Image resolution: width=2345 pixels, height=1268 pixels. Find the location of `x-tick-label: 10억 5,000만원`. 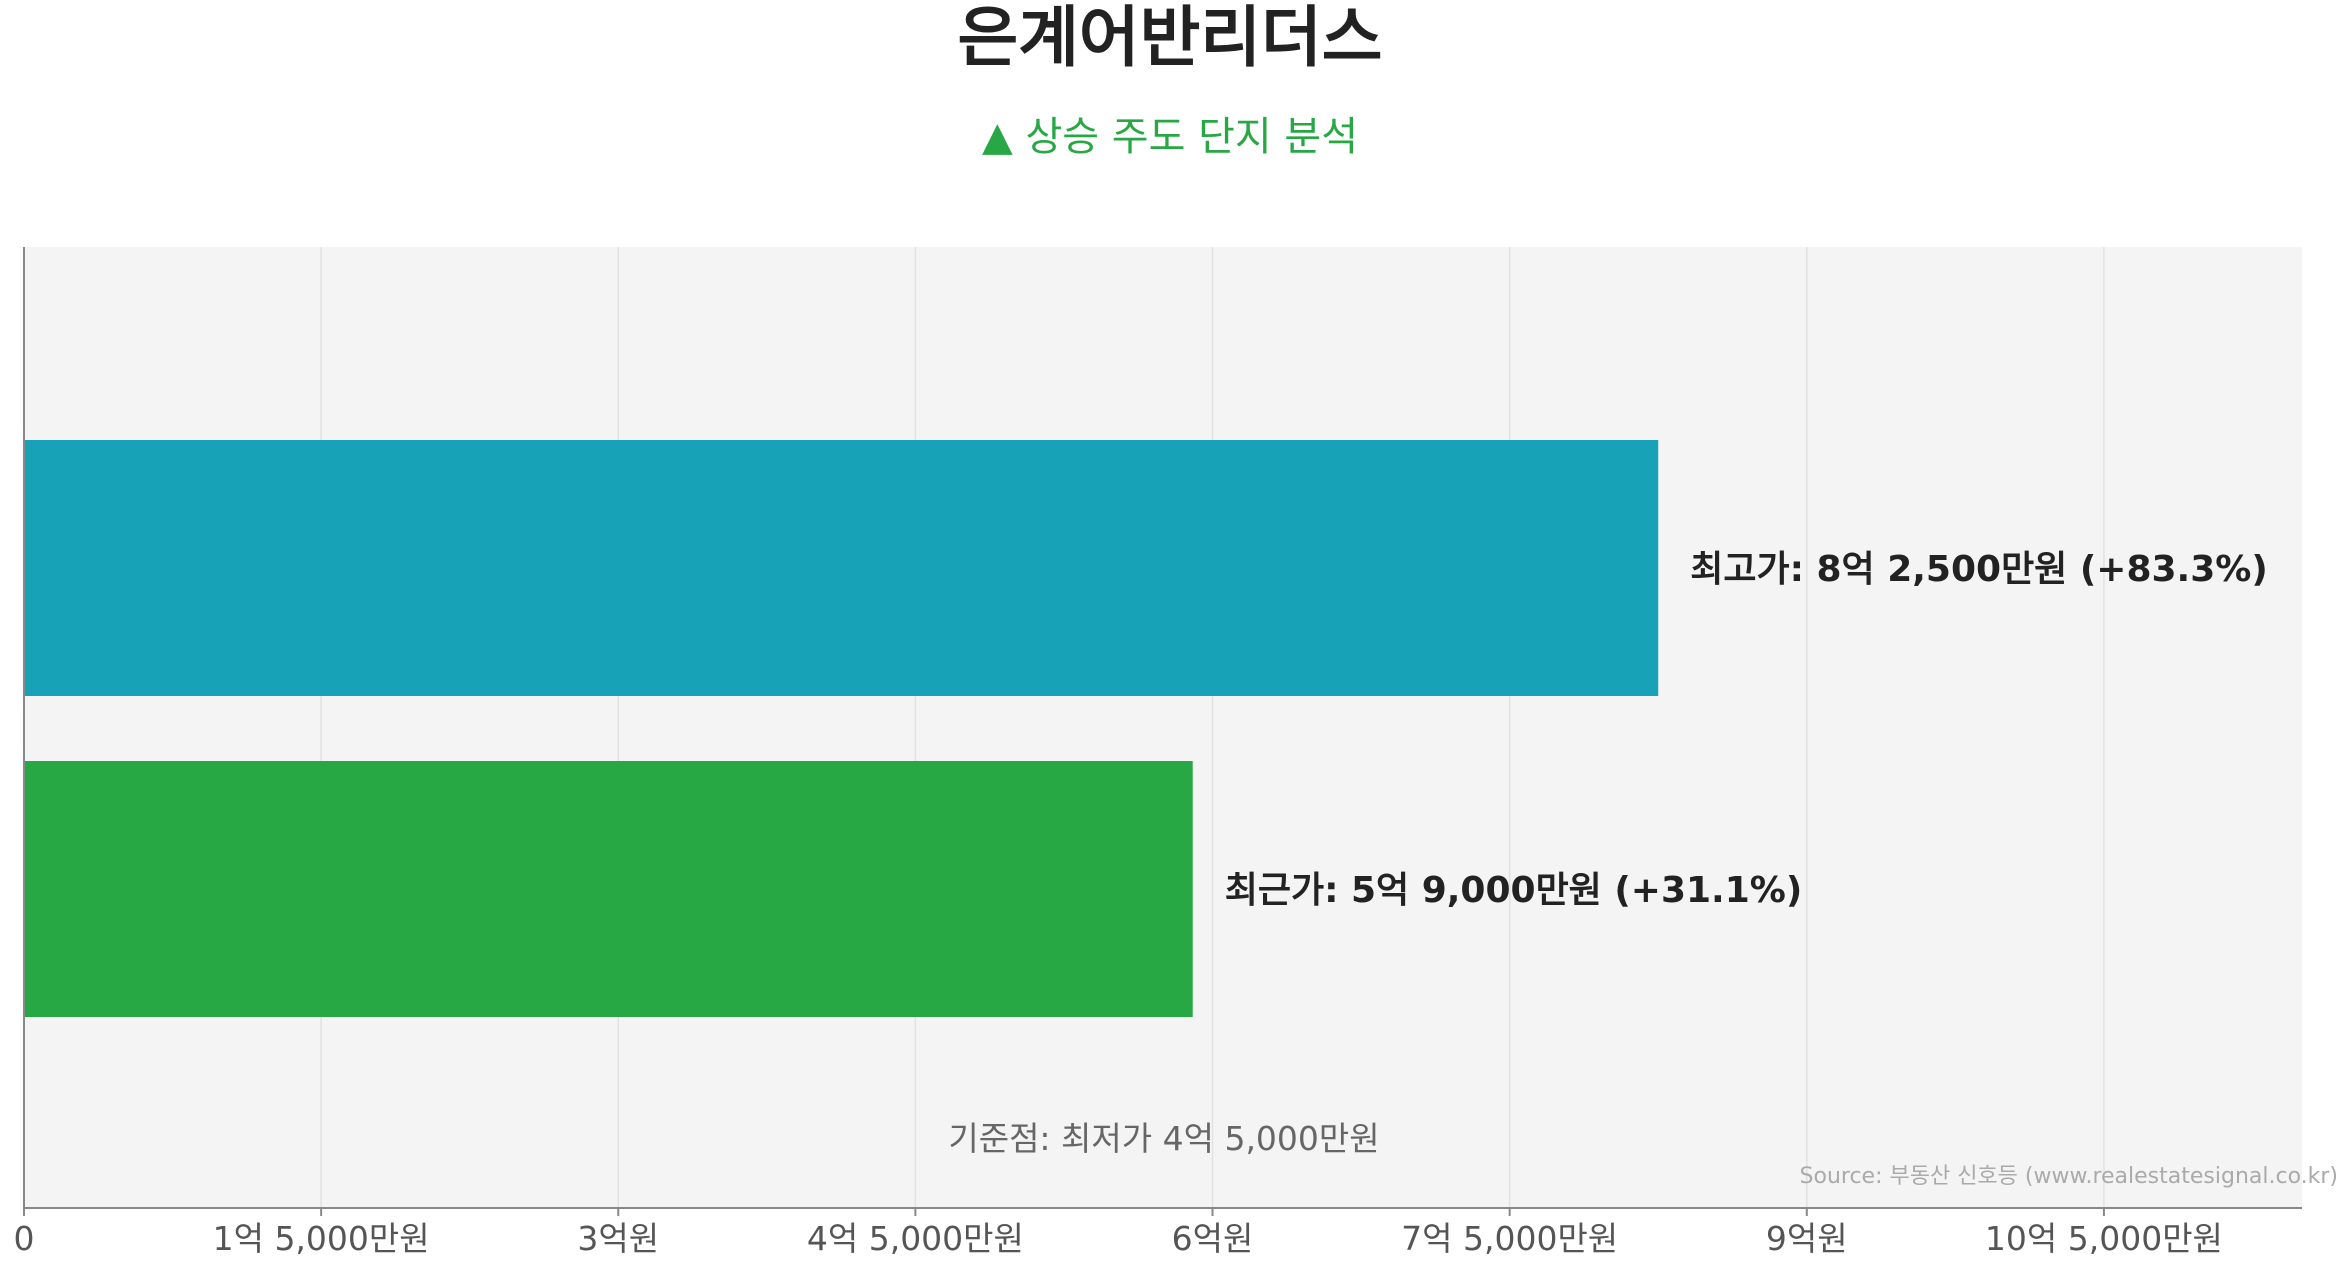

x-tick-label: 10억 5,000만원 is located at coordinates (2104, 1238).